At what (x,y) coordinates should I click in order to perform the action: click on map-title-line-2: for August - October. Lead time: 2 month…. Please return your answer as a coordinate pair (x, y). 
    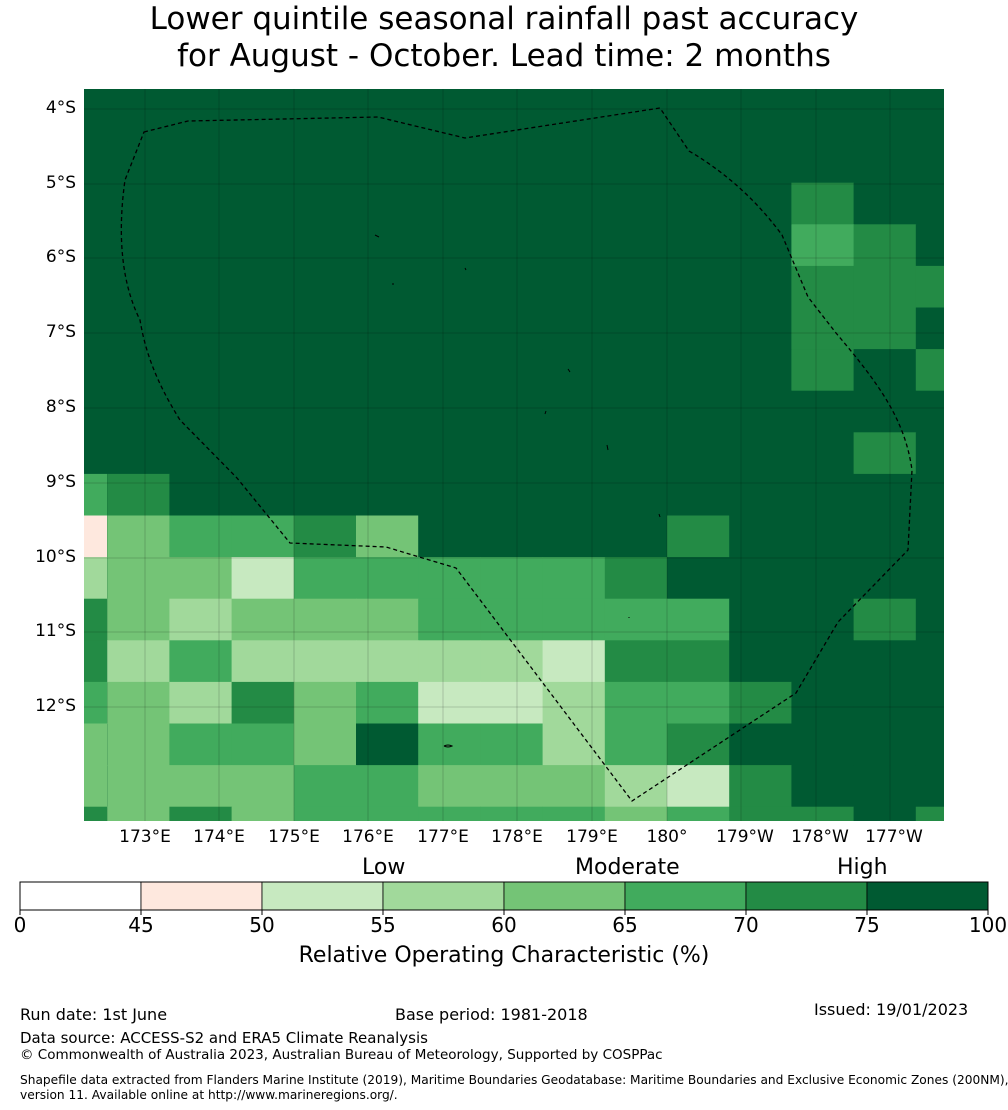
    Looking at the image, I should click on (504, 56).